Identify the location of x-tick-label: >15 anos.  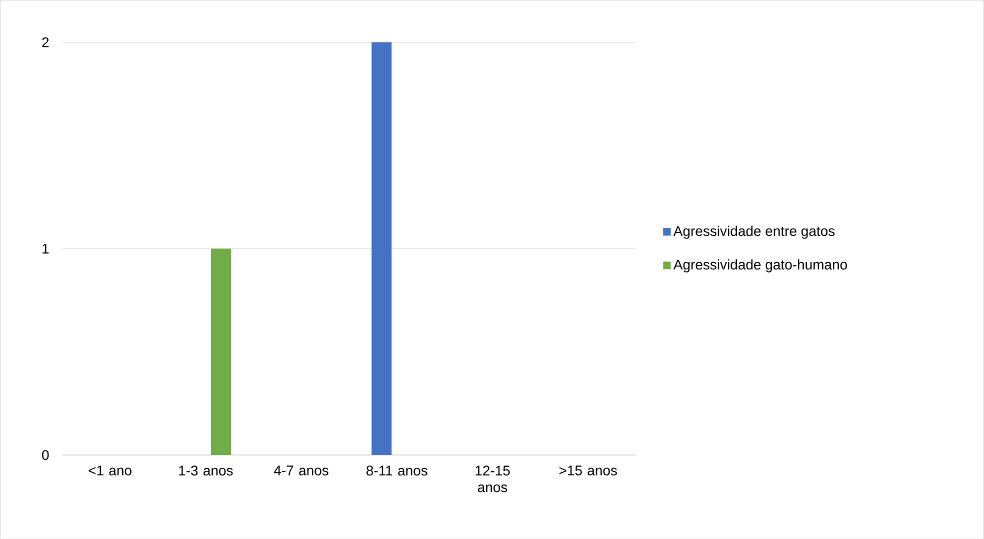
(588, 471).